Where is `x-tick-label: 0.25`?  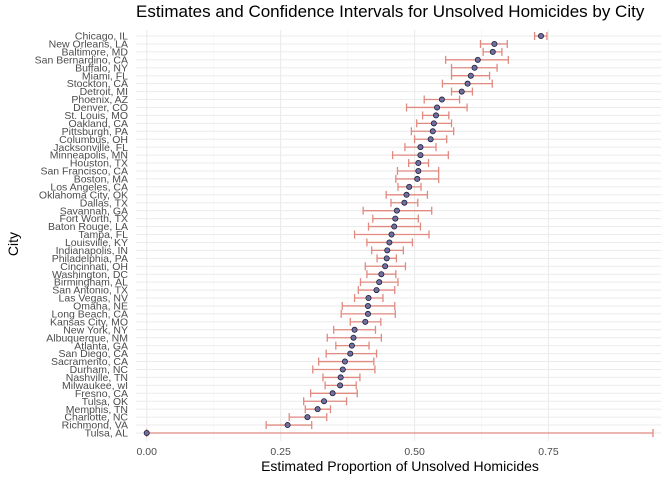
x-tick-label: 0.25 is located at coordinates (280, 452).